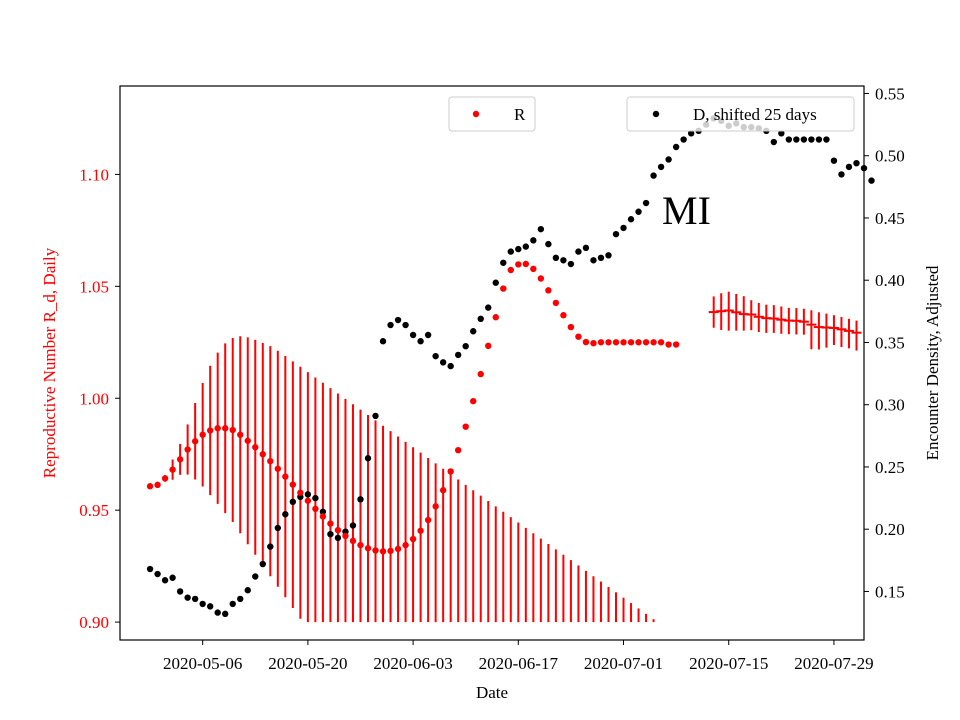  I want to click on right-y-tick-label: 0.45, so click(890, 218).